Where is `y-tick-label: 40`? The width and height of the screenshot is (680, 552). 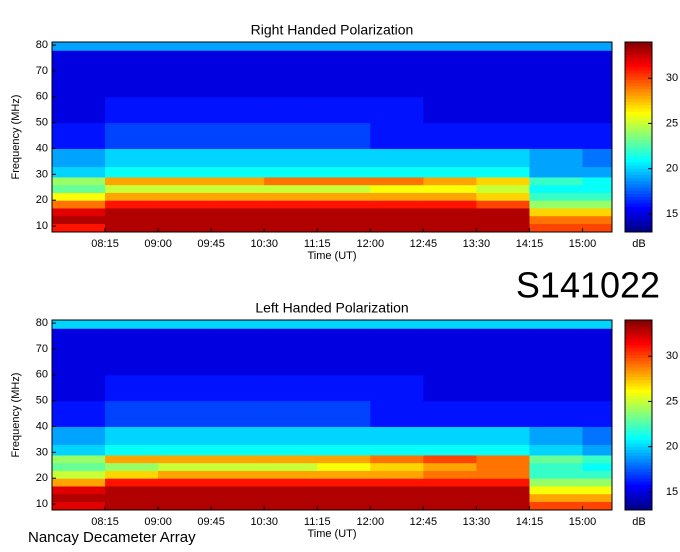
y-tick-label: 40 is located at coordinates (42, 148).